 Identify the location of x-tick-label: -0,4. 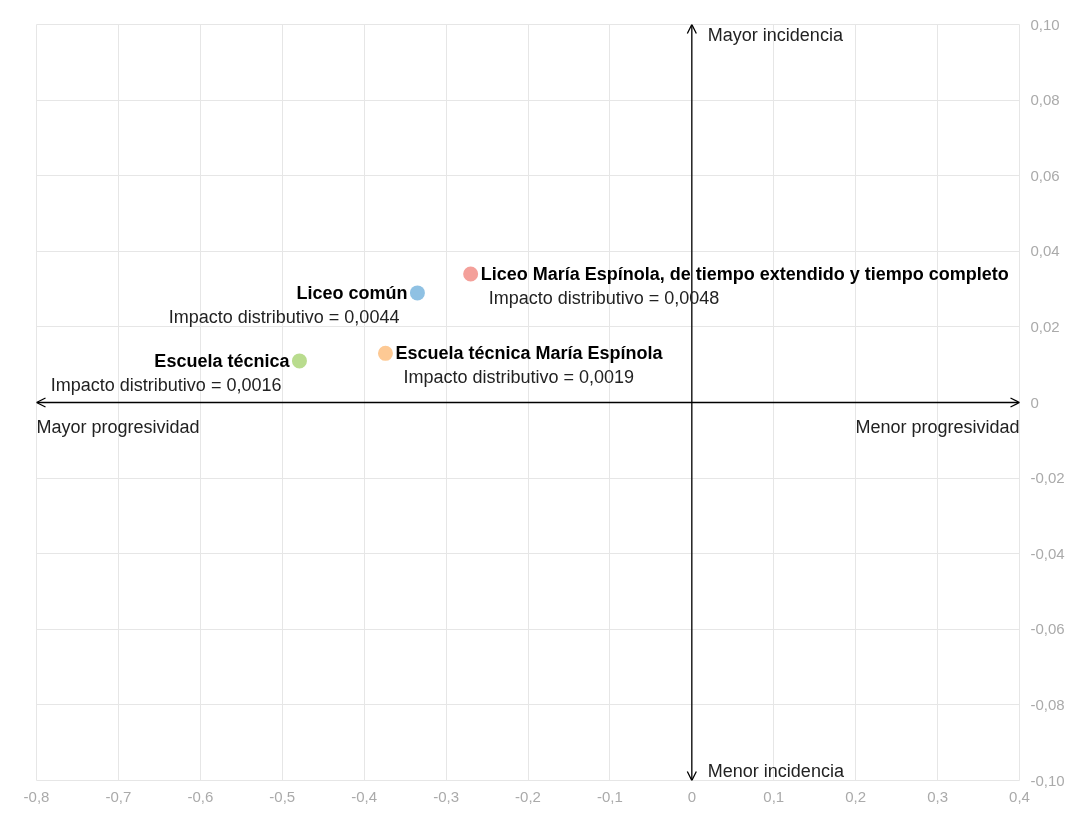
(364, 796).